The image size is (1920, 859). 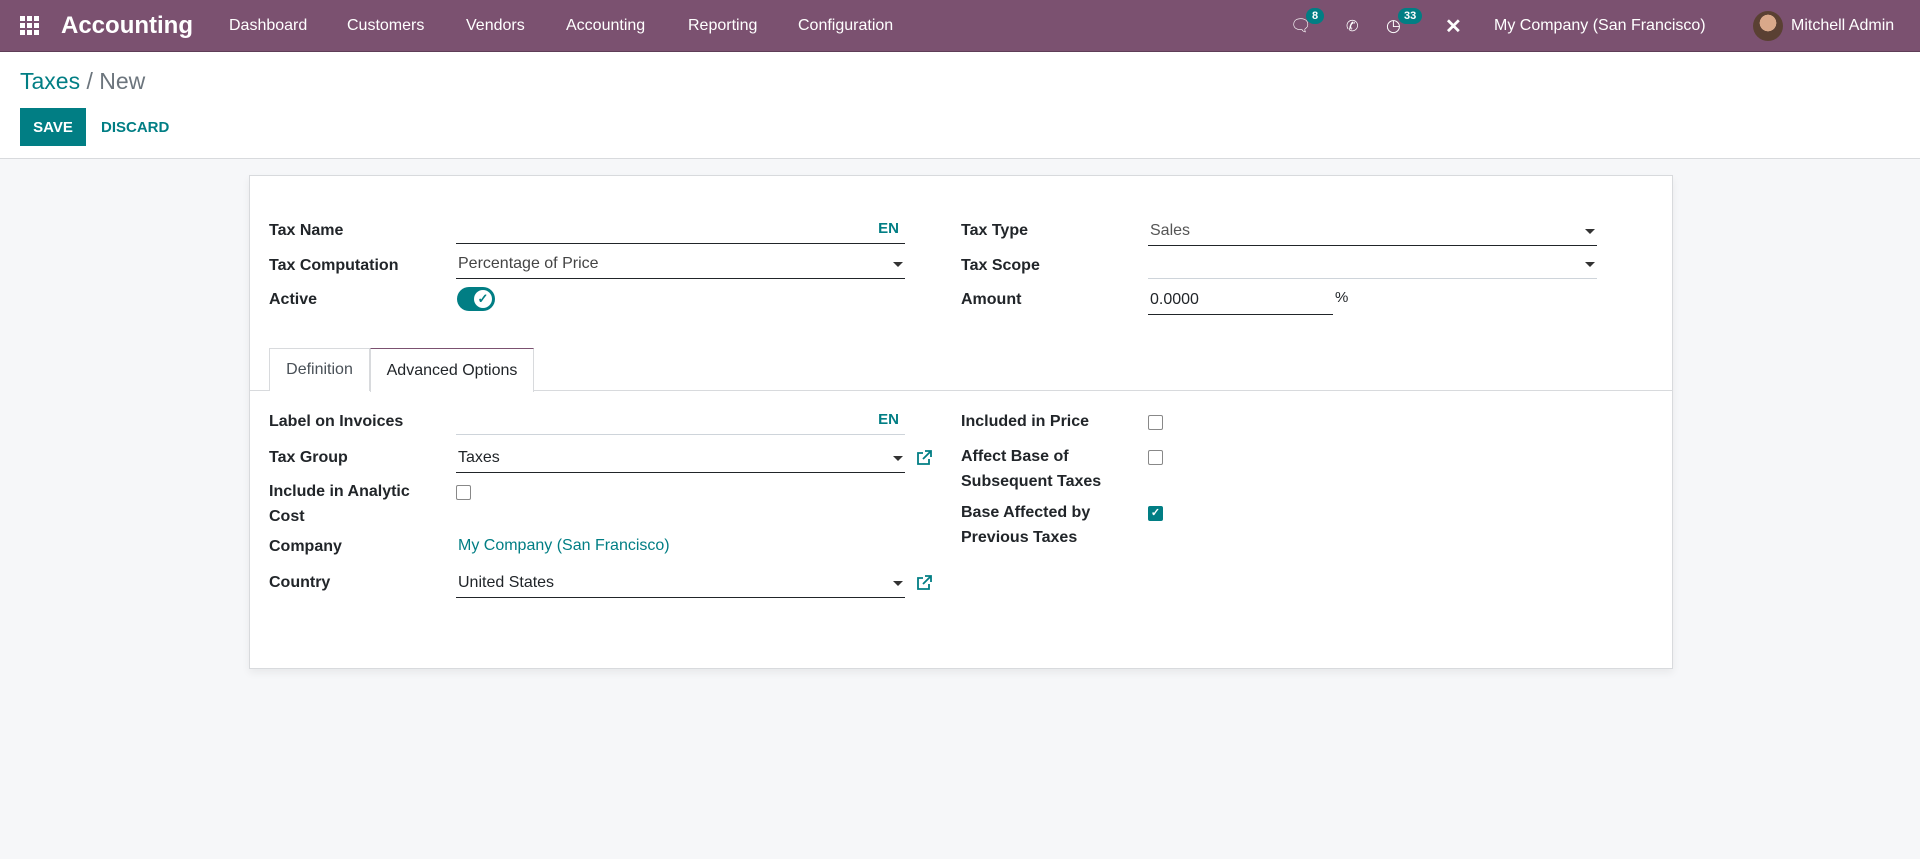 I want to click on affect-base-label-line1: Affect Base of, so click(x=1015, y=456).